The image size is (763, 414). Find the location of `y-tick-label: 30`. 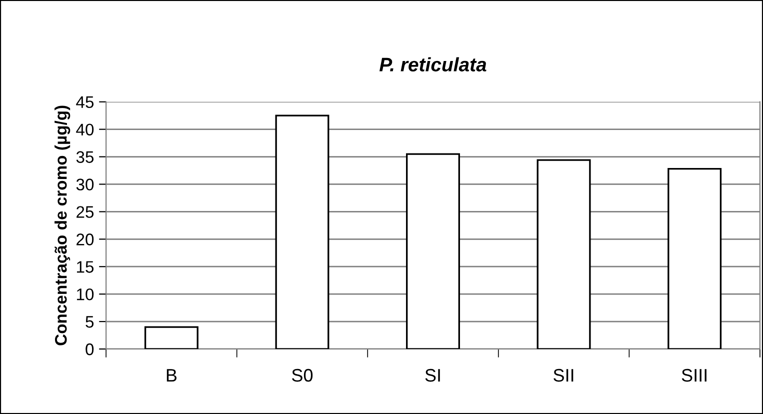

y-tick-label: 30 is located at coordinates (85, 184).